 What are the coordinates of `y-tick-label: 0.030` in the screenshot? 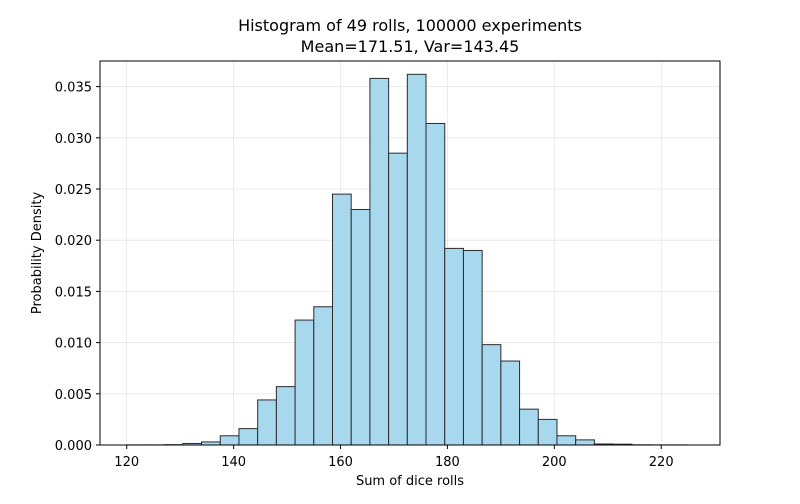 It's located at (73, 139).